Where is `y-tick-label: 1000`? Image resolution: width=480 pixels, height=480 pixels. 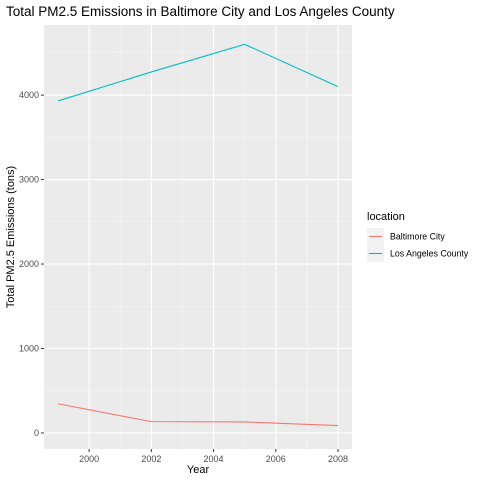
y-tick-label: 1000 is located at coordinates (29, 348).